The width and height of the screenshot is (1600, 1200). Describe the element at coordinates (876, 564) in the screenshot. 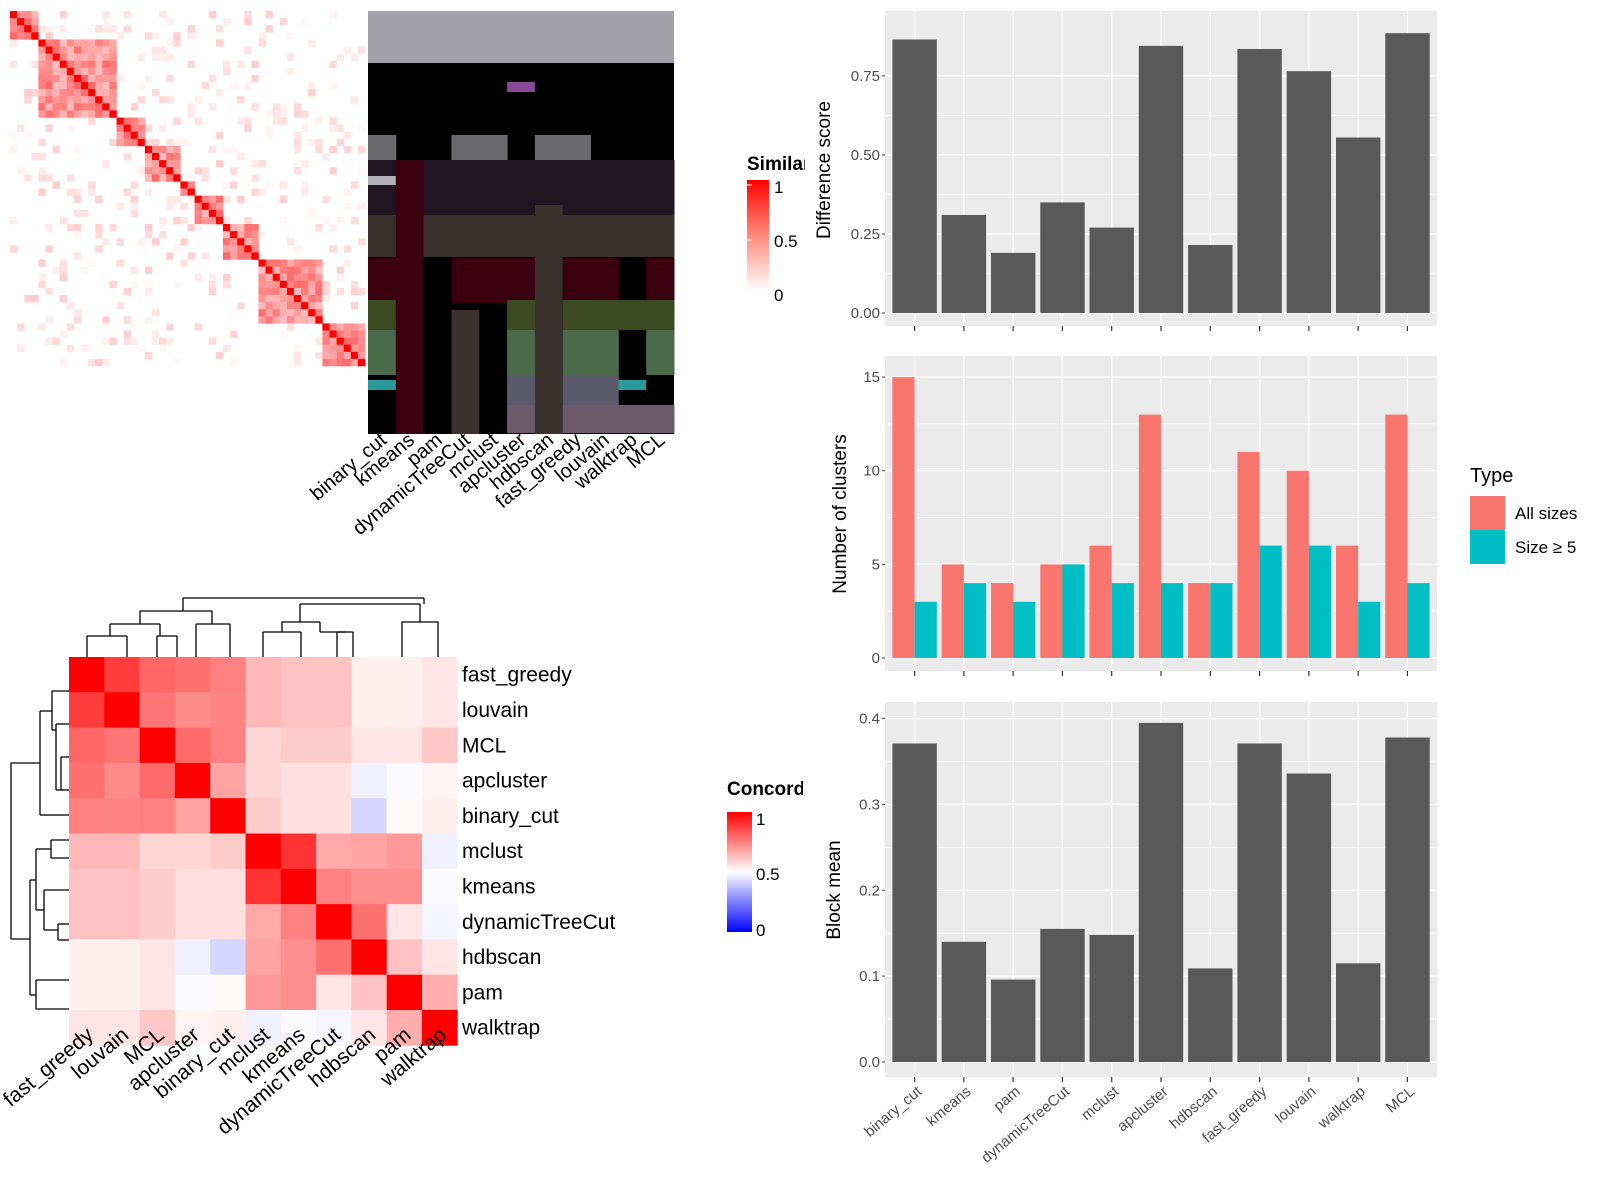

I see `y-tick-label: 5` at that location.